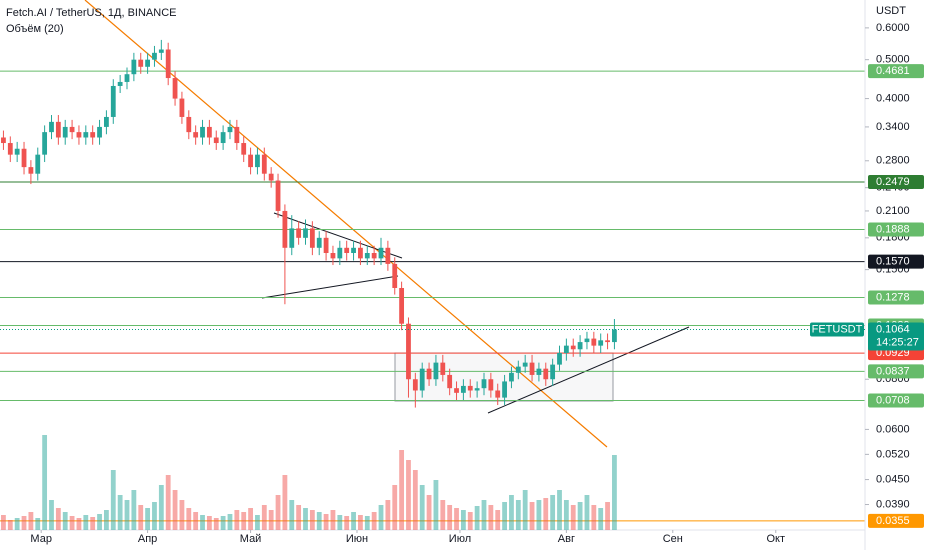 The width and height of the screenshot is (932, 550). What do you see at coordinates (893, 371) in the screenshot?
I see `level-label: 0.0837` at bounding box center [893, 371].